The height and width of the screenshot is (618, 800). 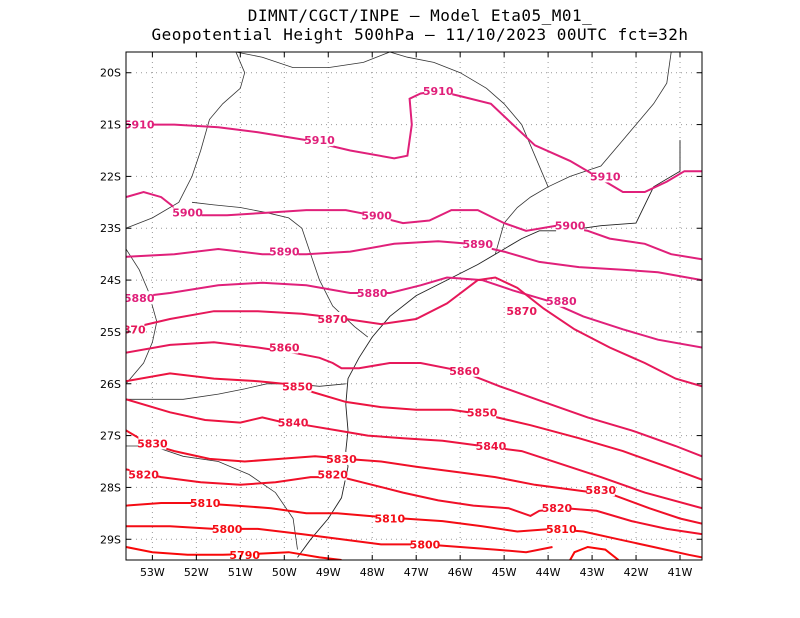 I want to click on lat-tick-label: 27S, so click(x=110, y=436).